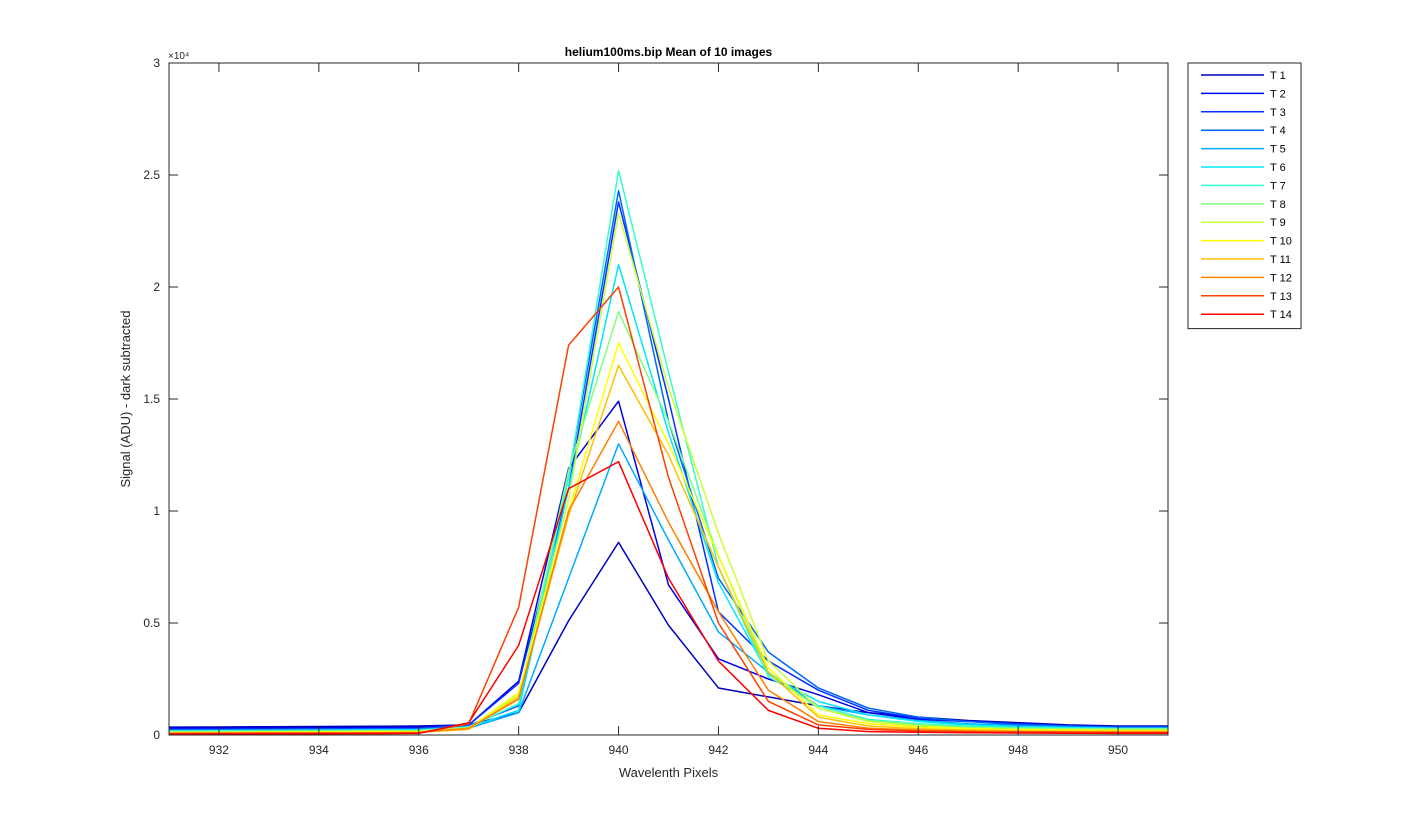 The height and width of the screenshot is (825, 1425). I want to click on x-tick-label: 938, so click(519, 750).